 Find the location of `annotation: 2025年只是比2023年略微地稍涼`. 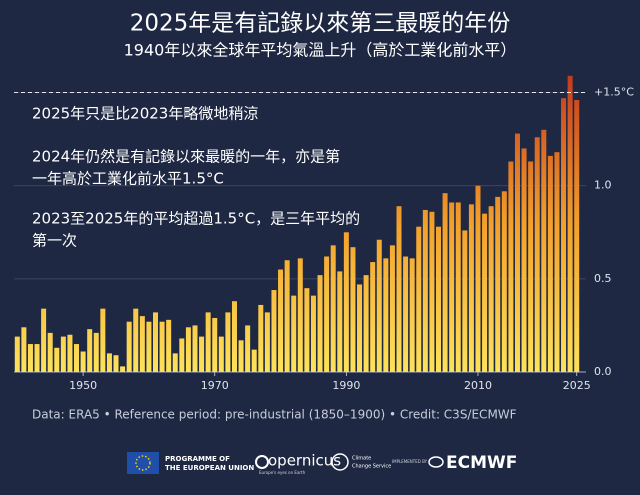

annotation: 2025年只是比2023年略微地稍涼 is located at coordinates (145, 114).